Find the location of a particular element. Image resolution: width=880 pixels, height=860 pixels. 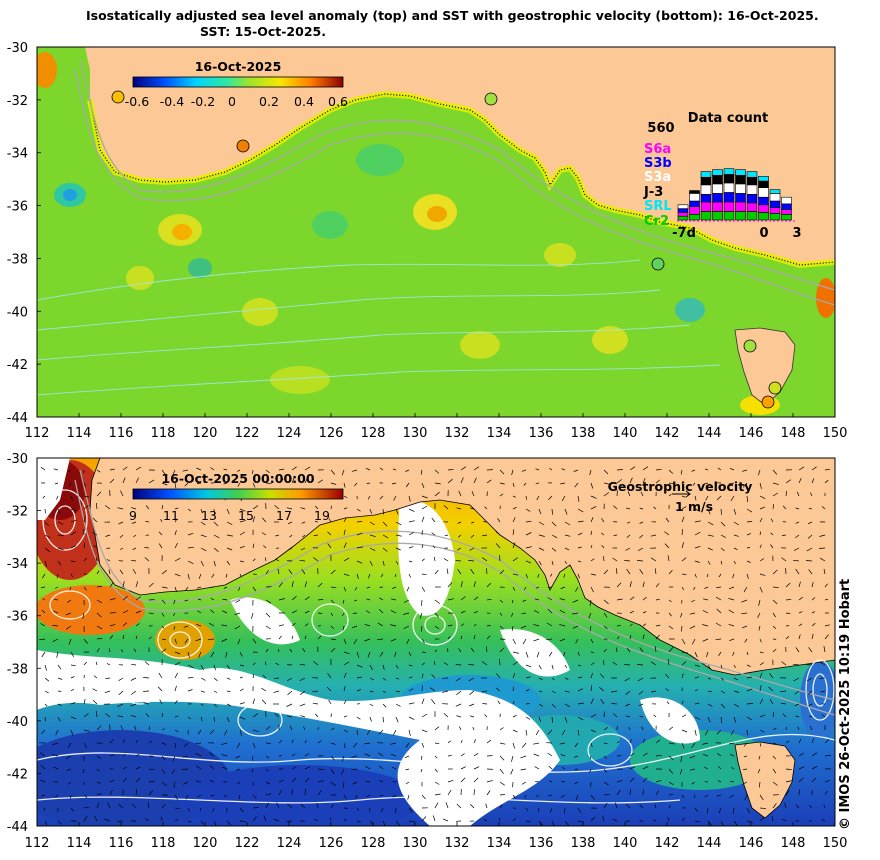

x-axis-tick-label: 128 is located at coordinates (373, 433).